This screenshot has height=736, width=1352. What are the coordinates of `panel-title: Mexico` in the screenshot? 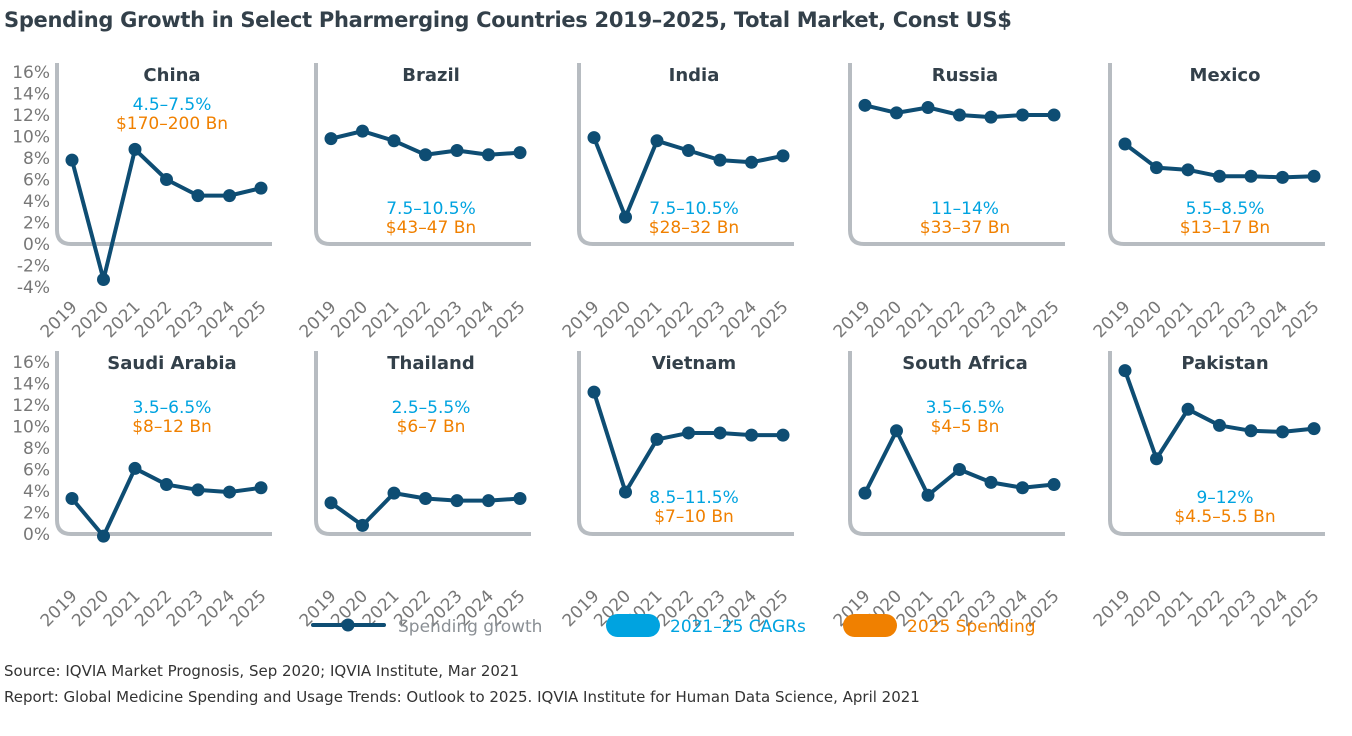 It's located at (1225, 75).